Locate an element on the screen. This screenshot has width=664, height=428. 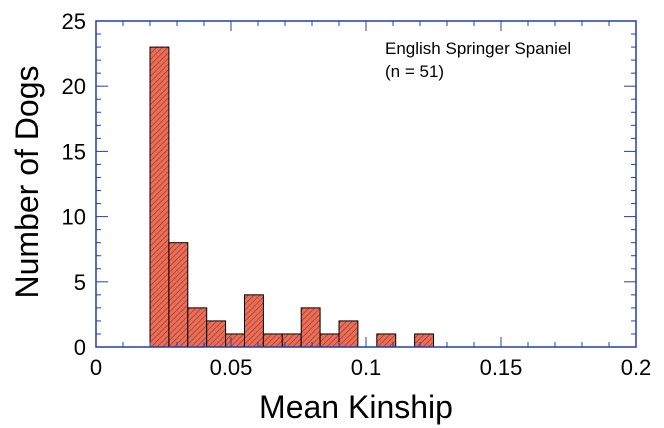
y-axis-title: Number of Dogs is located at coordinates (27, 182).